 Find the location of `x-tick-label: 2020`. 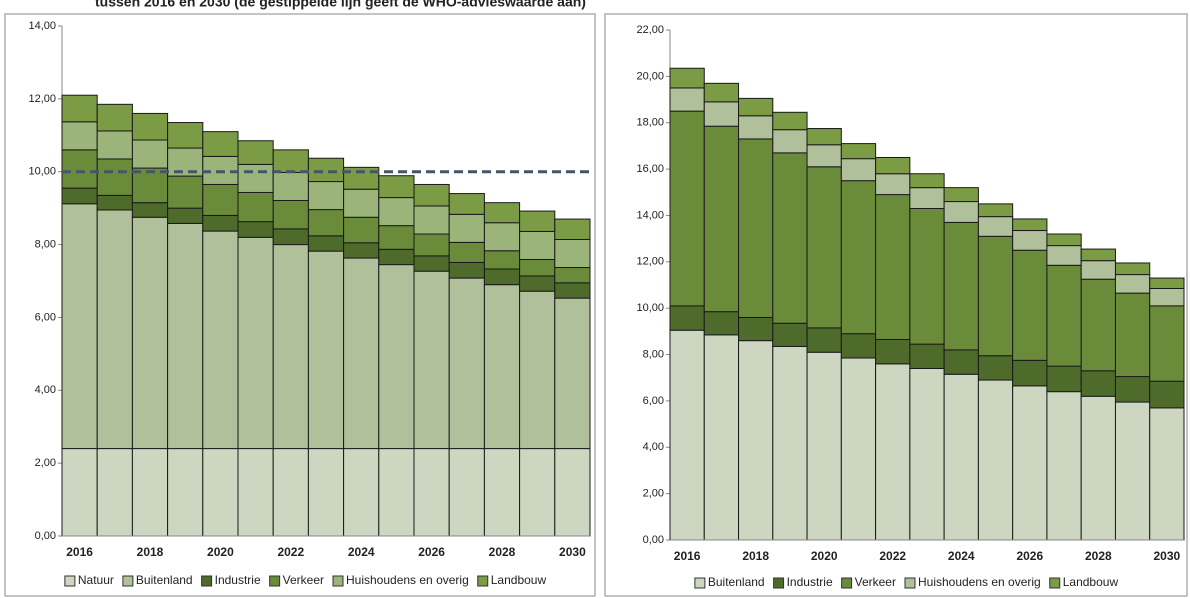

x-tick-label: 2020 is located at coordinates (824, 556).